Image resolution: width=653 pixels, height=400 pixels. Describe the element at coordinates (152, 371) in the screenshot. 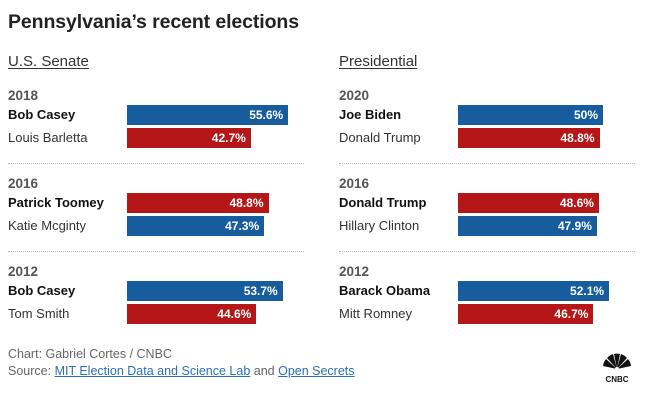

I see `source-link-mit: MIT Election Data and Science Lab` at that location.